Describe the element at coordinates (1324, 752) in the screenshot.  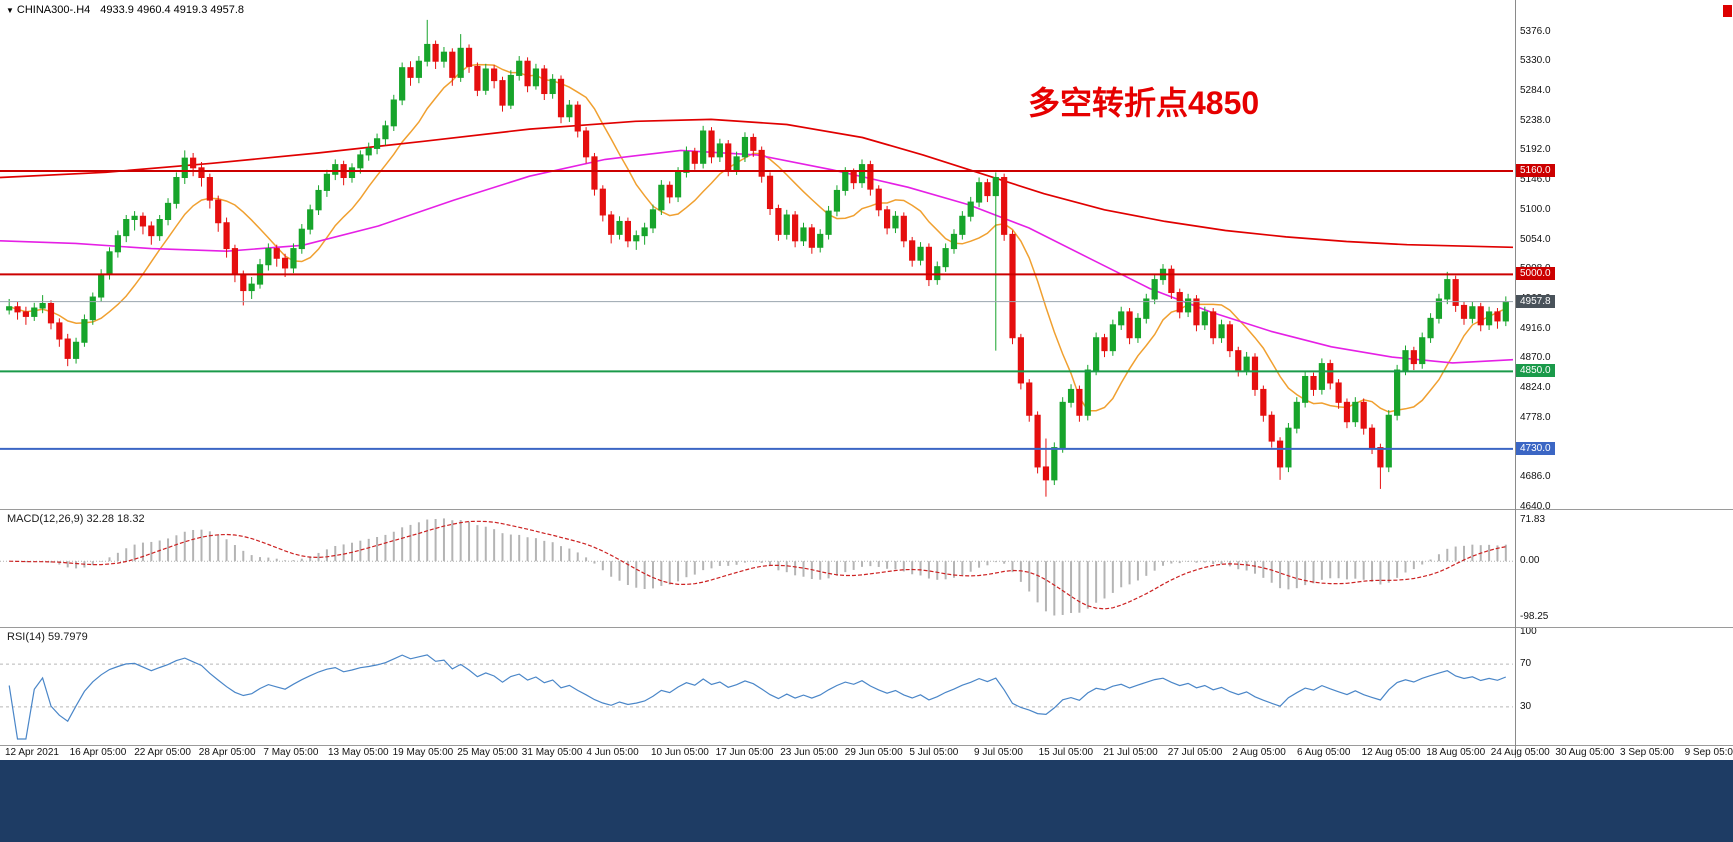
I see `time-axis-label: 6 Aug 05:00` at that location.